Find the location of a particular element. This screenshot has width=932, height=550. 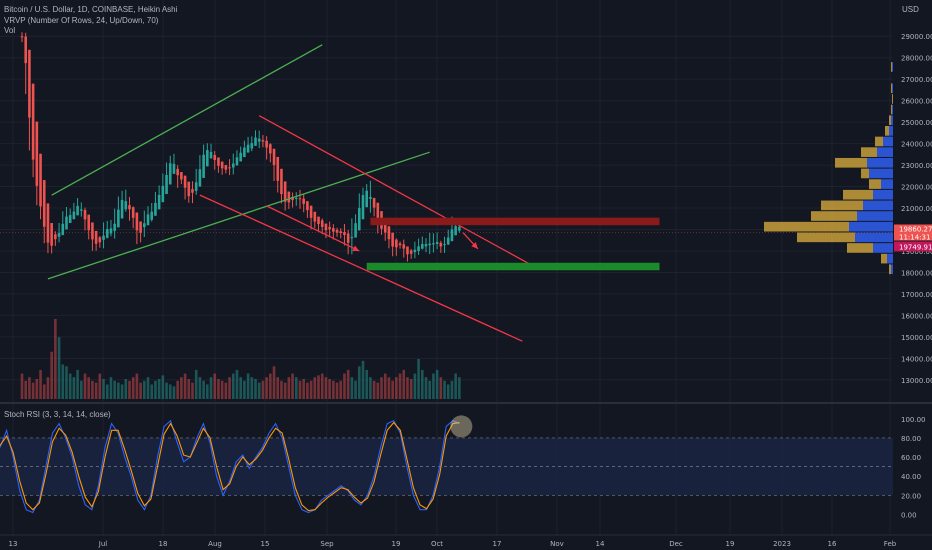

volume-legend: Vol is located at coordinates (10, 30).